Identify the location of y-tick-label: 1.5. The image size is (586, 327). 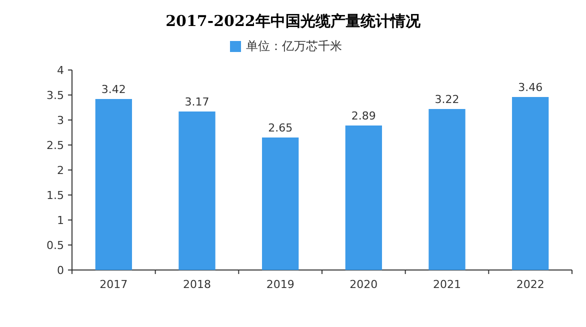
(55, 195).